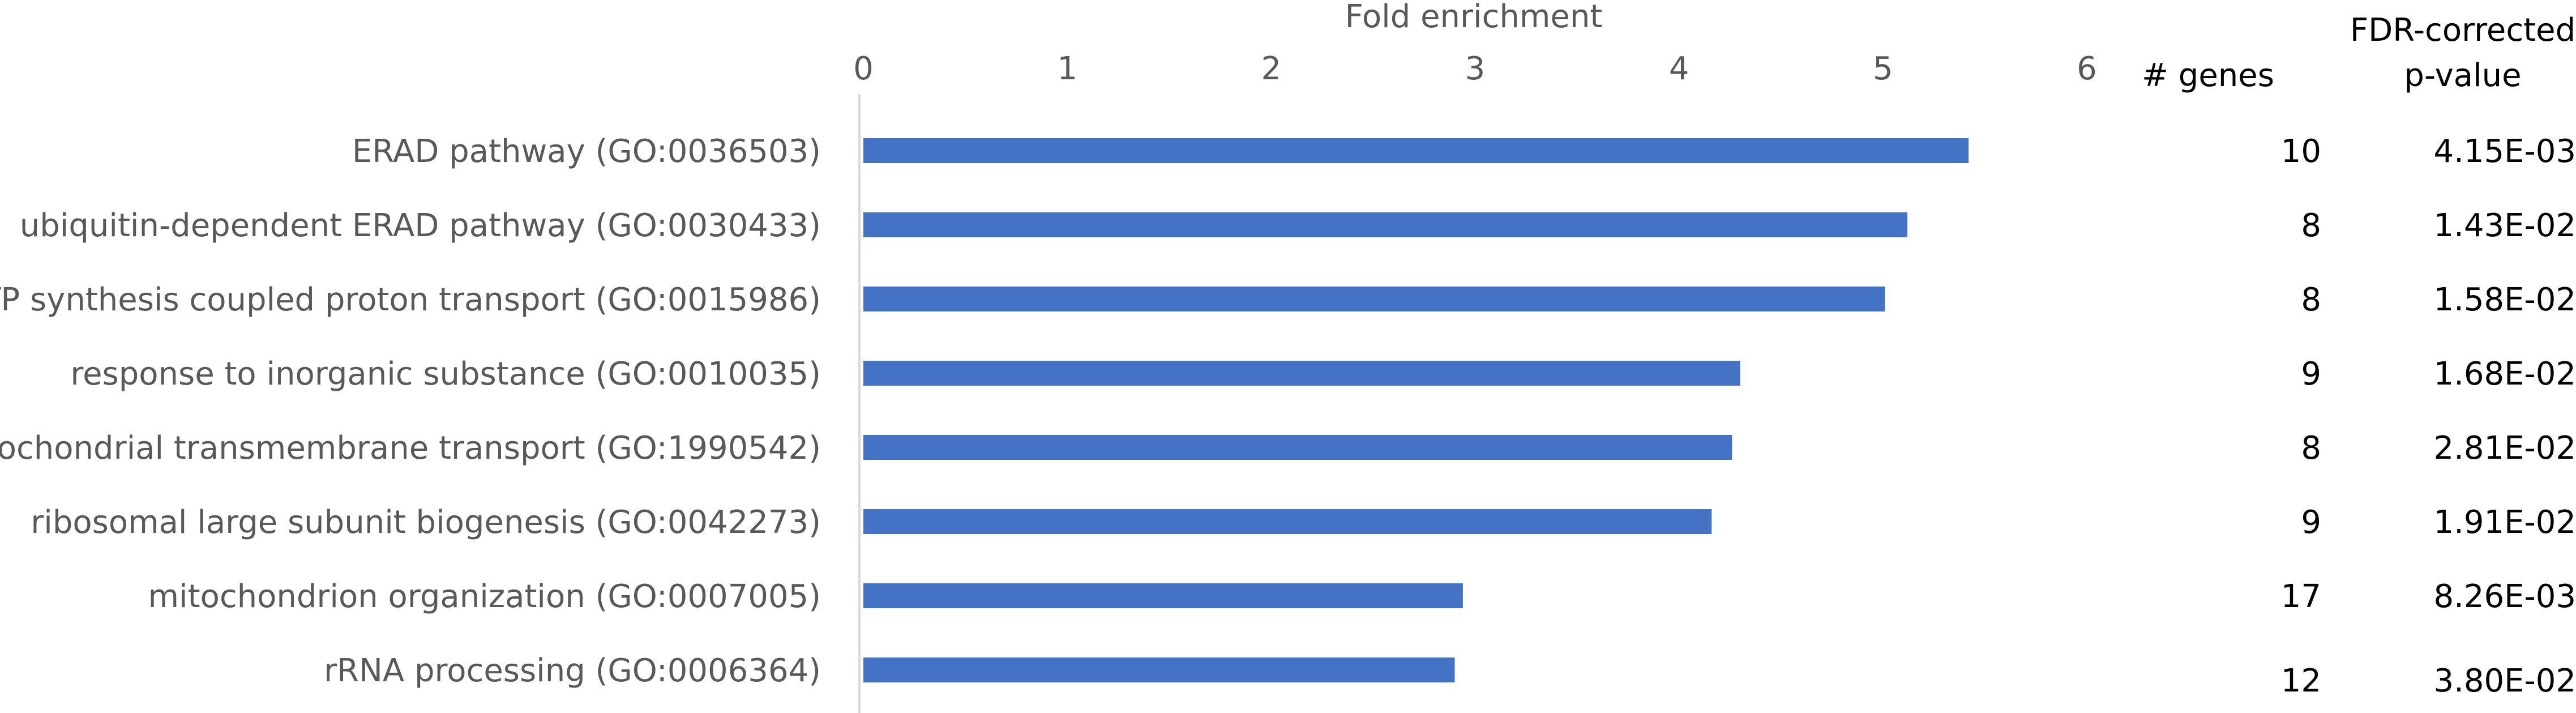 The height and width of the screenshot is (713, 2576). Describe the element at coordinates (2504, 225) in the screenshot. I see `pvalue: 1.43E-02` at that location.